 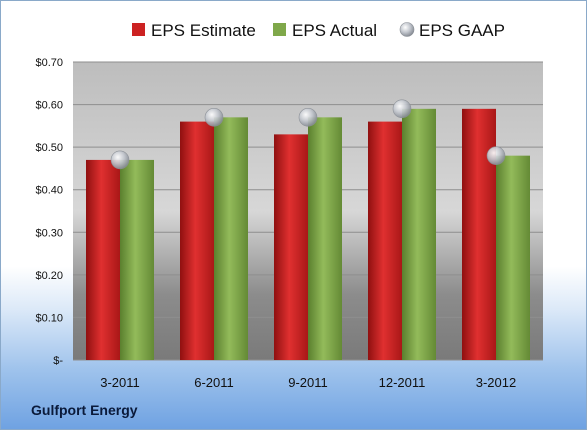 I want to click on y-tick-label: $0.70, so click(x=49, y=63).